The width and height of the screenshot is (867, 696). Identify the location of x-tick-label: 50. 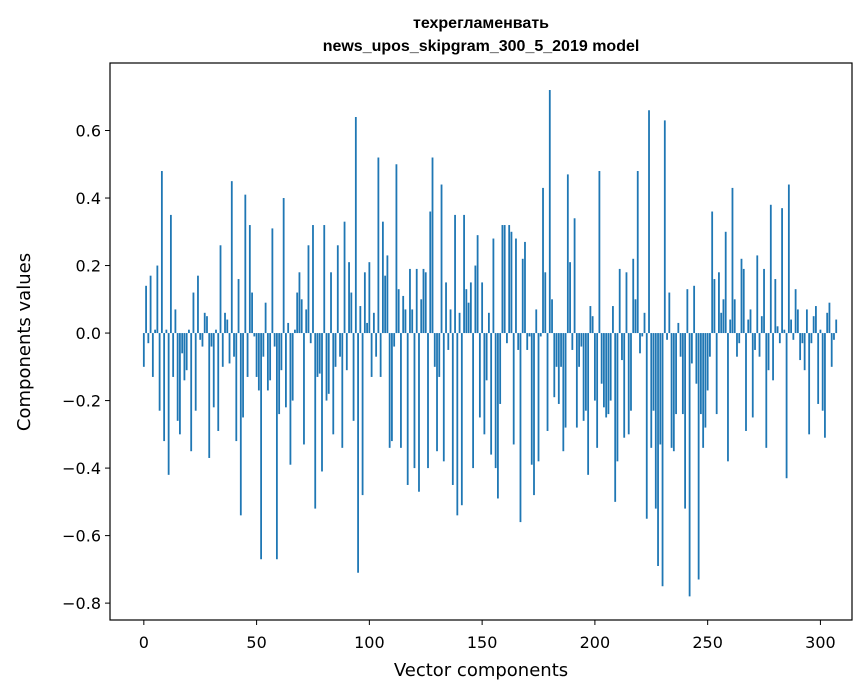
(256, 642).